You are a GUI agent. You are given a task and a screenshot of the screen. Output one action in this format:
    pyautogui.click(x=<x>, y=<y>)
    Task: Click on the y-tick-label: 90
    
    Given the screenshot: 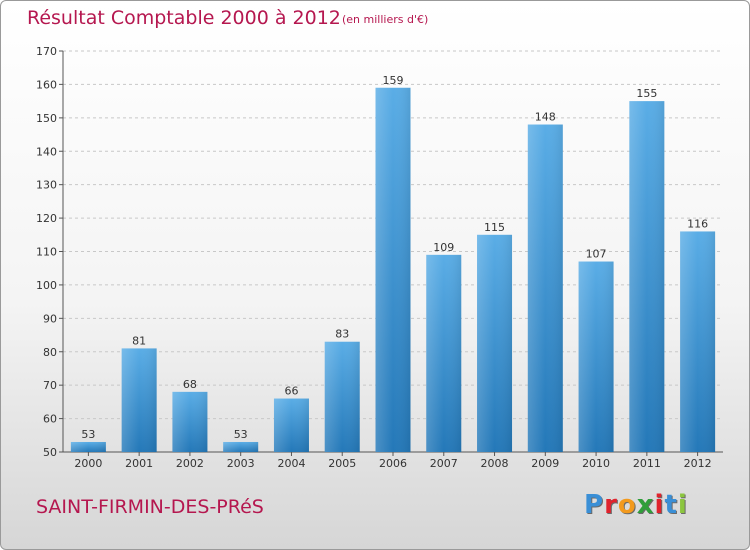 What is the action you would take?
    pyautogui.click(x=50, y=318)
    